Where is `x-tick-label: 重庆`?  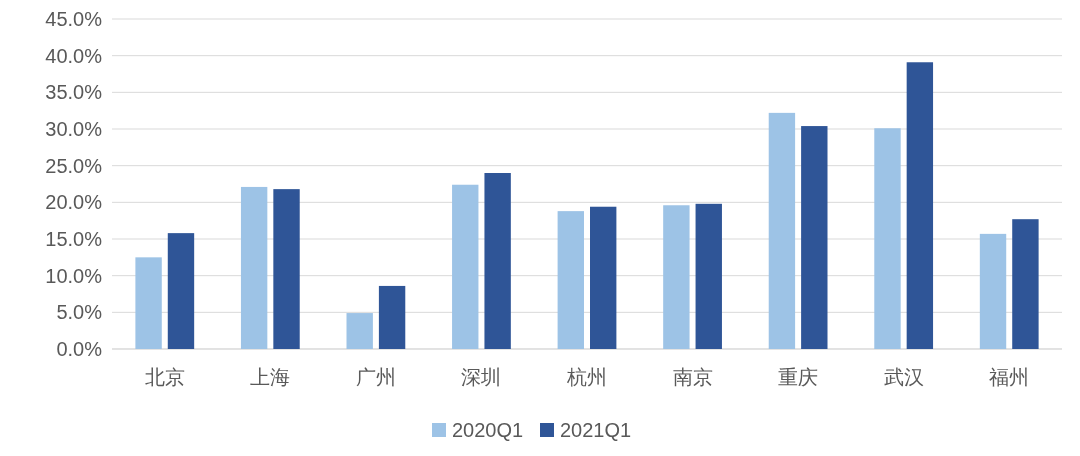
x-tick-label: 重庆 is located at coordinates (798, 377).